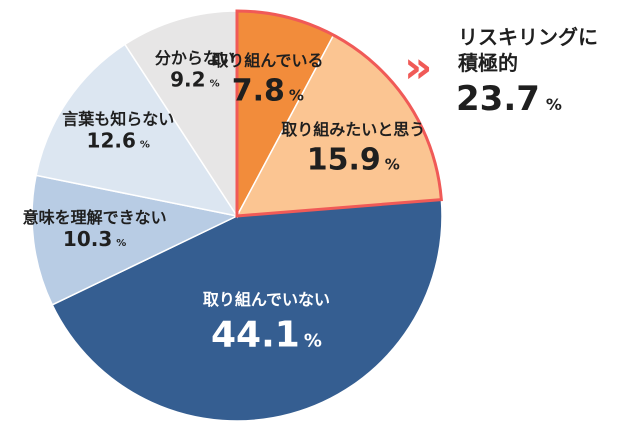  What do you see at coordinates (195, 58) in the screenshot?
I see `slice-label-5: 分からない` at bounding box center [195, 58].